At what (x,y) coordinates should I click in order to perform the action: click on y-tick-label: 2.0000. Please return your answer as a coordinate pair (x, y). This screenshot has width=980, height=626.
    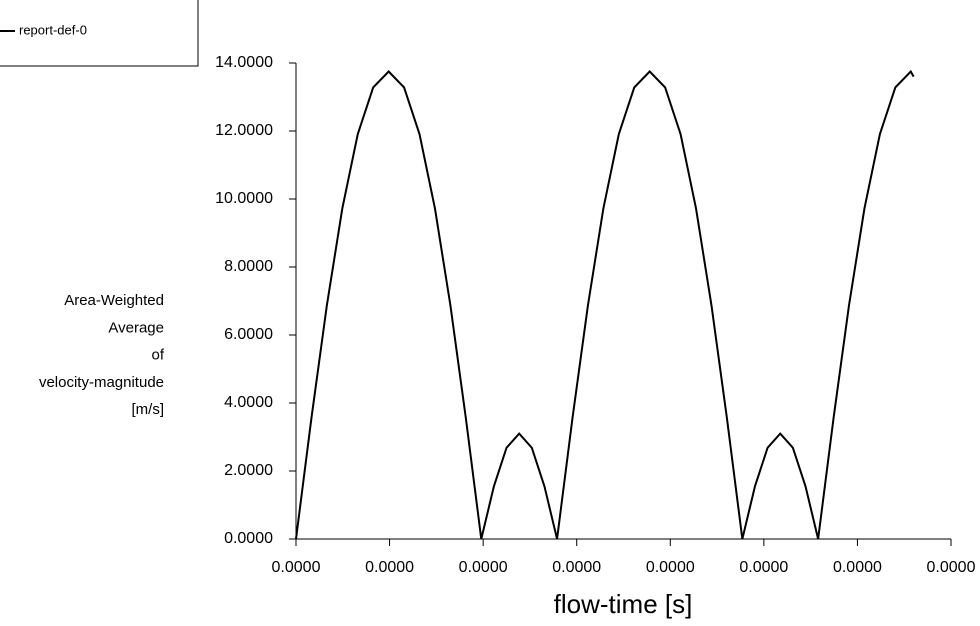
    Looking at the image, I should click on (248, 470).